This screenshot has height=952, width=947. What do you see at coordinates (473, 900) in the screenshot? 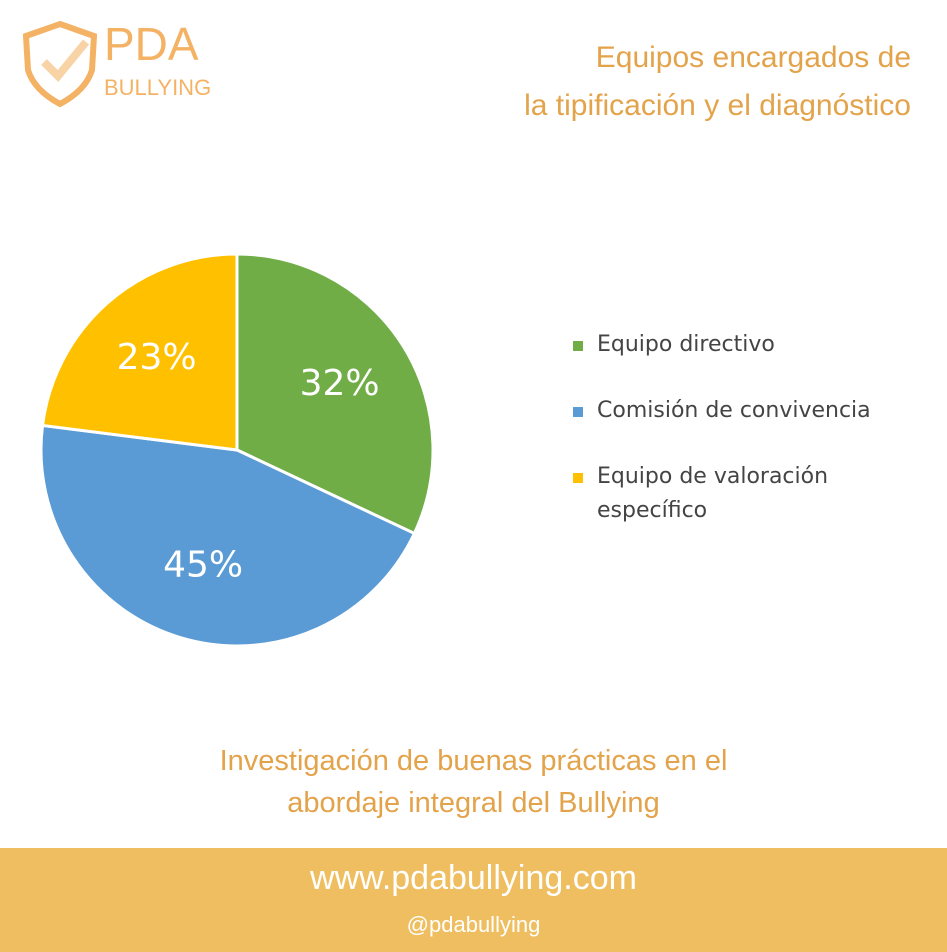
I see `footer: www.pdabullying.com @pdabullying` at bounding box center [473, 900].